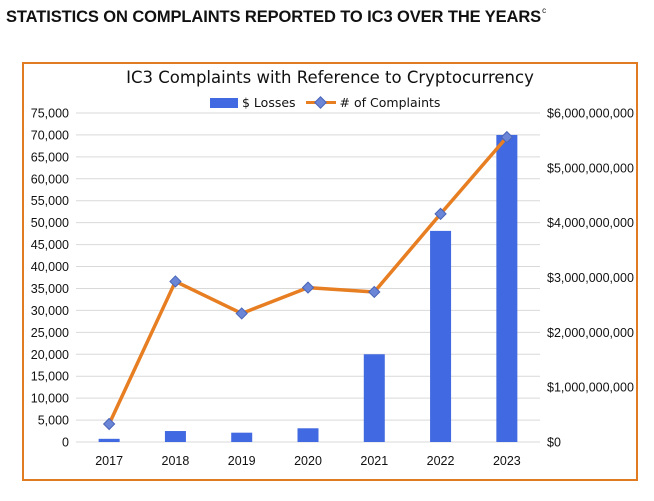 The height and width of the screenshot is (501, 654). I want to click on y-right-tick-label: $2,000,000,000, so click(590, 333).